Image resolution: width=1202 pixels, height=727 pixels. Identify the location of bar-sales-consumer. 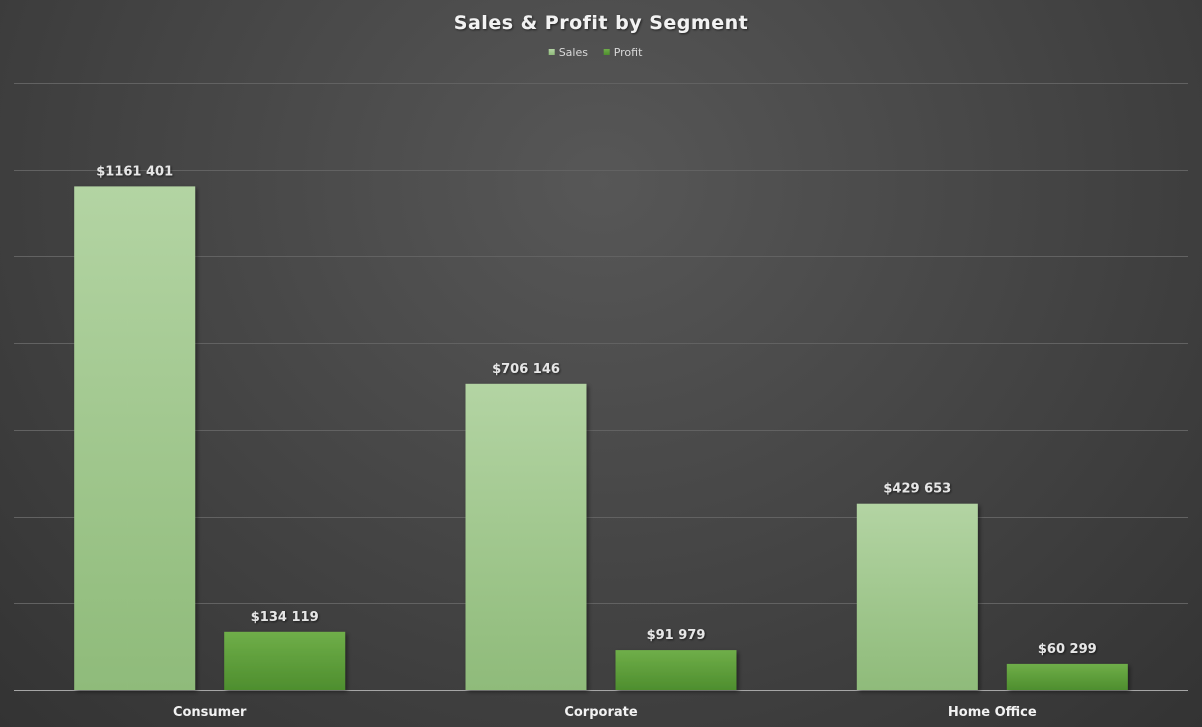
(135, 438).